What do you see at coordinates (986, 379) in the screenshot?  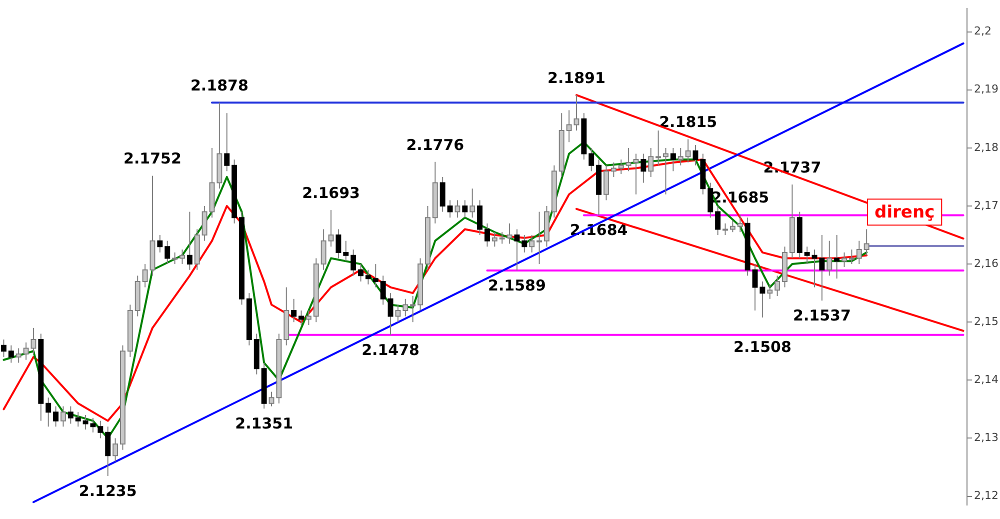 I see `y-tick-label: 2,14` at bounding box center [986, 379].